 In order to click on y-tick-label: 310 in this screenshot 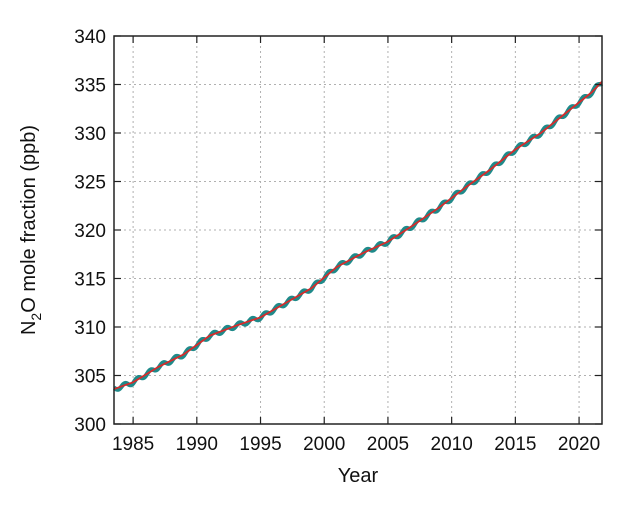, I will do `click(90, 328)`.